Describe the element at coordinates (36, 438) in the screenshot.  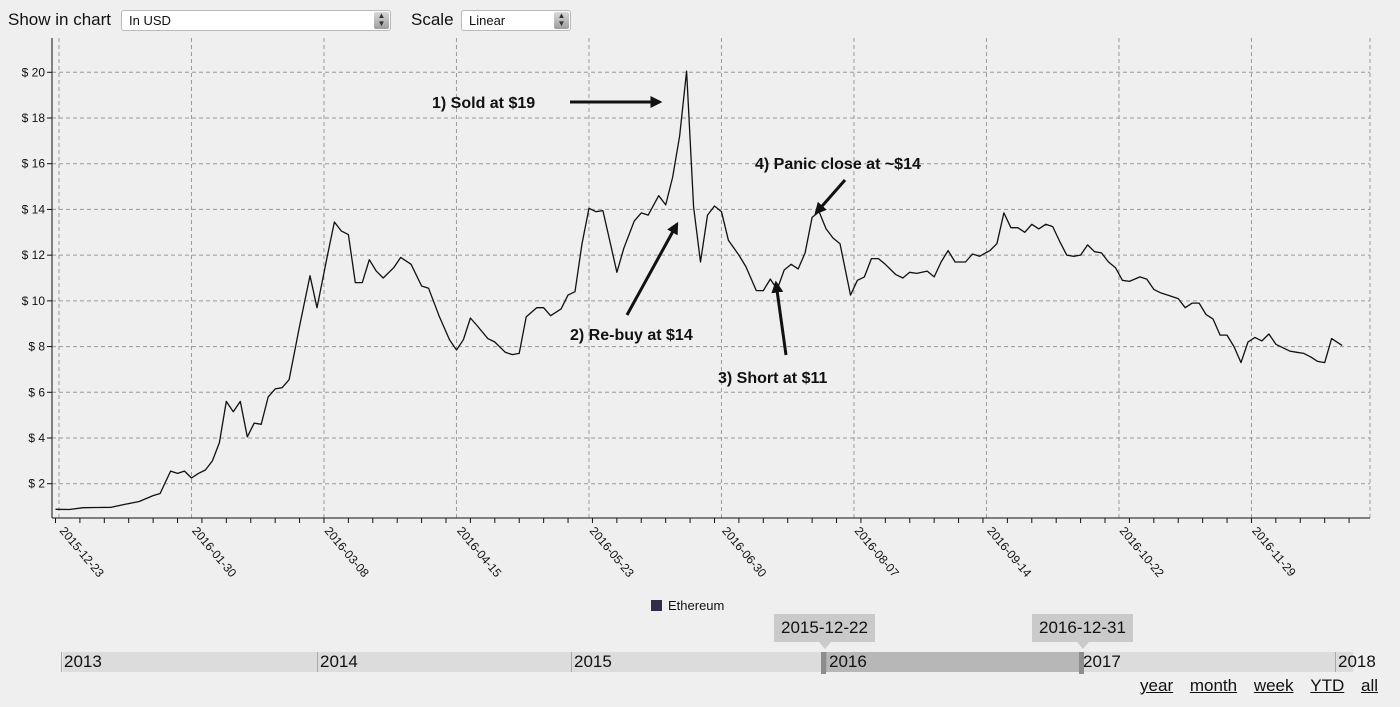
I see `y-tick-label: $ 4` at that location.